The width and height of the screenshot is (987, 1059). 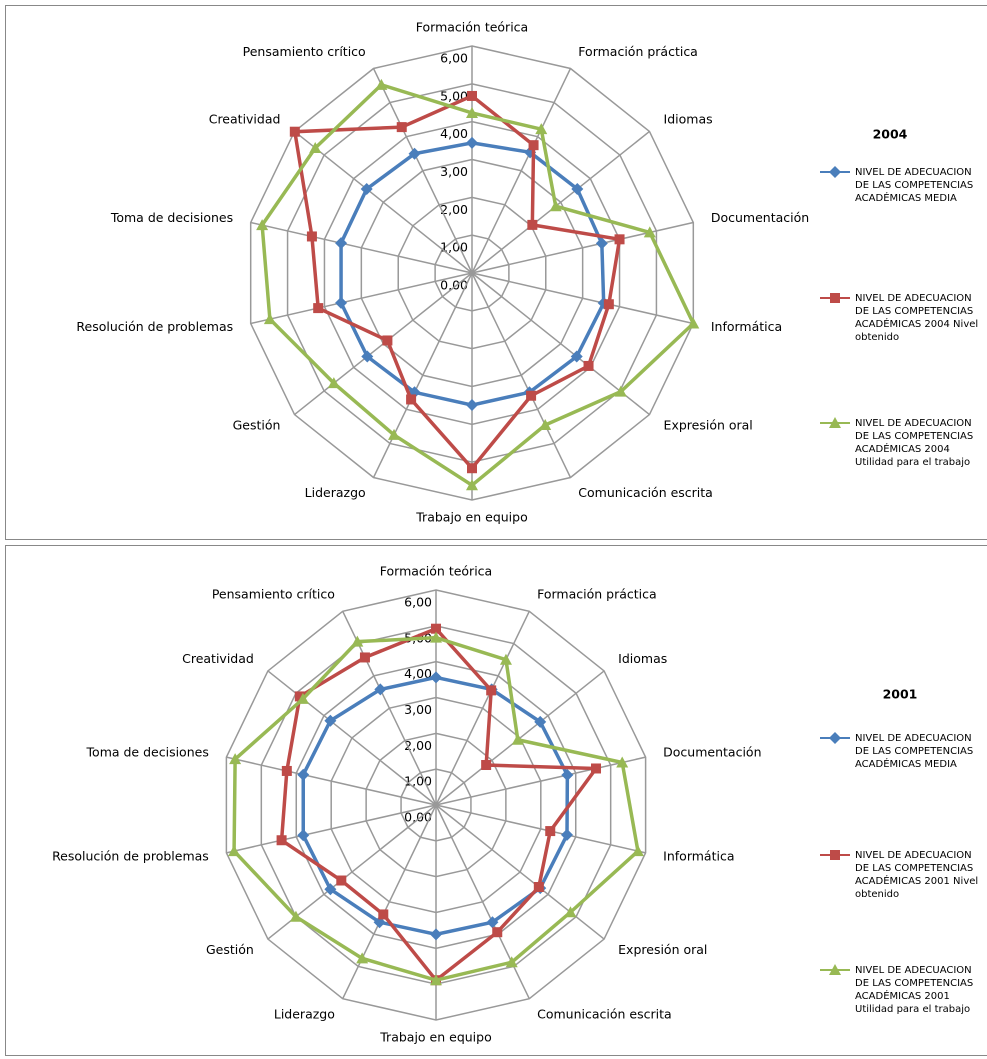 What do you see at coordinates (900, 694) in the screenshot?
I see `chart-title: 2001` at bounding box center [900, 694].